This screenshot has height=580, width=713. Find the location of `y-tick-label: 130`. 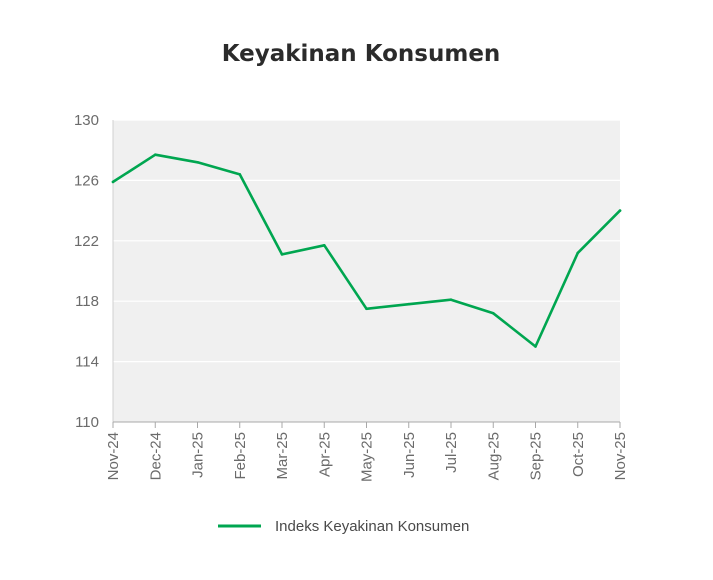

y-tick-label: 130 is located at coordinates (86, 120).